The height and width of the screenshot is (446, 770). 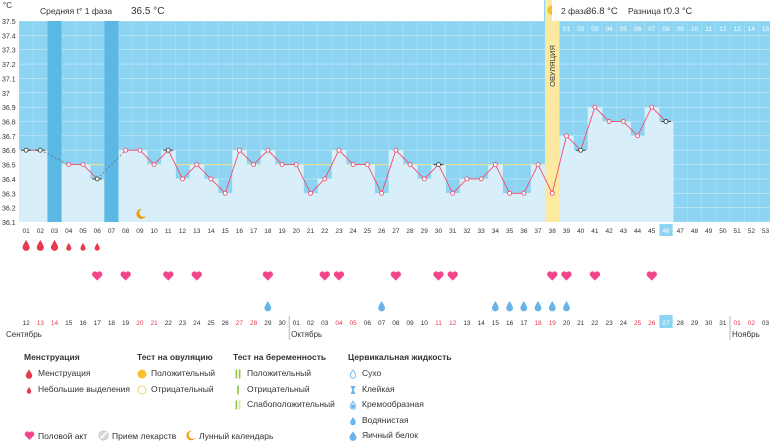 What do you see at coordinates (9, 108) in the screenshot?
I see `y-tick-label: 36.9` at bounding box center [9, 108].